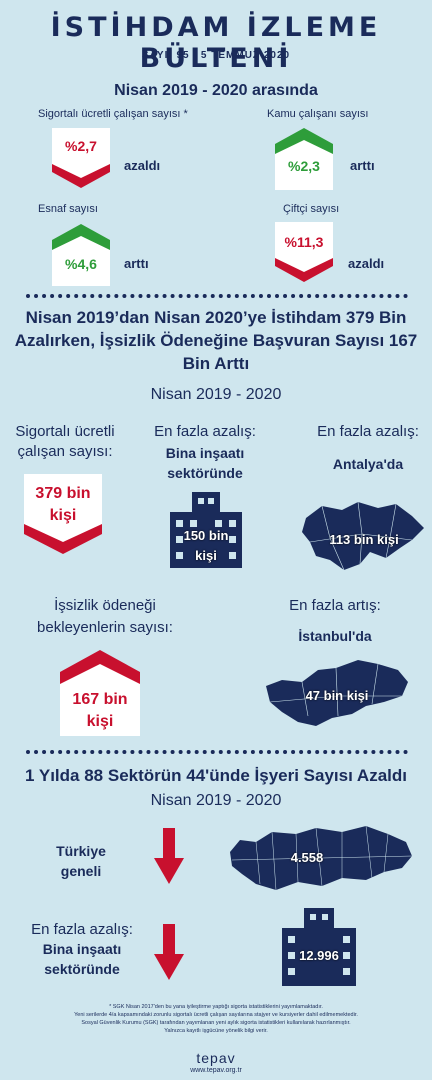 The image size is (432, 1080). Describe the element at coordinates (216, 800) in the screenshot. I see `section3-period: Nisan 2019 - 2020` at that location.